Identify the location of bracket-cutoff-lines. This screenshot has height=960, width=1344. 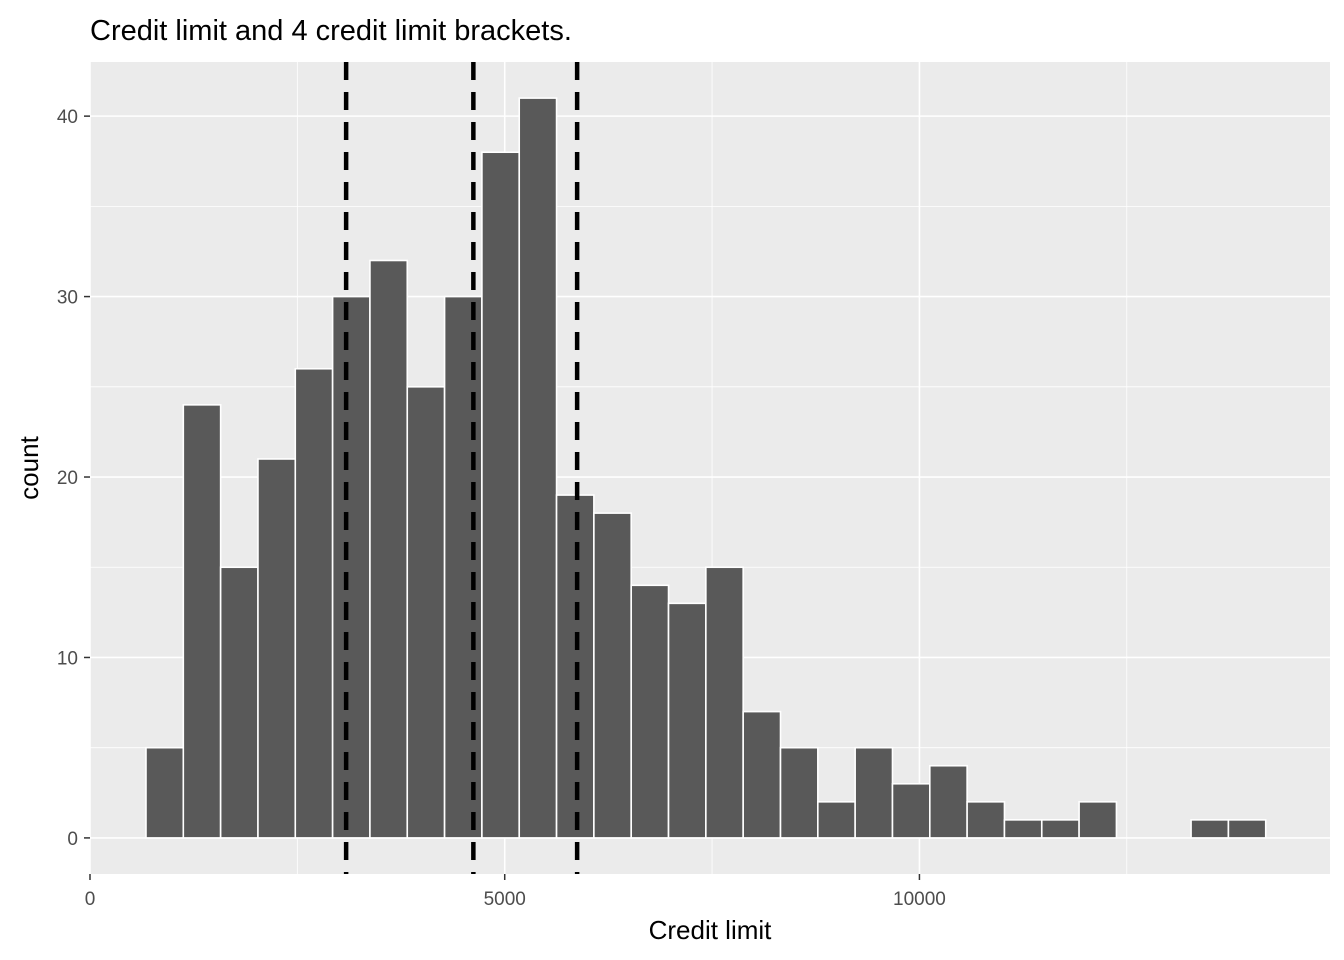
(461, 468).